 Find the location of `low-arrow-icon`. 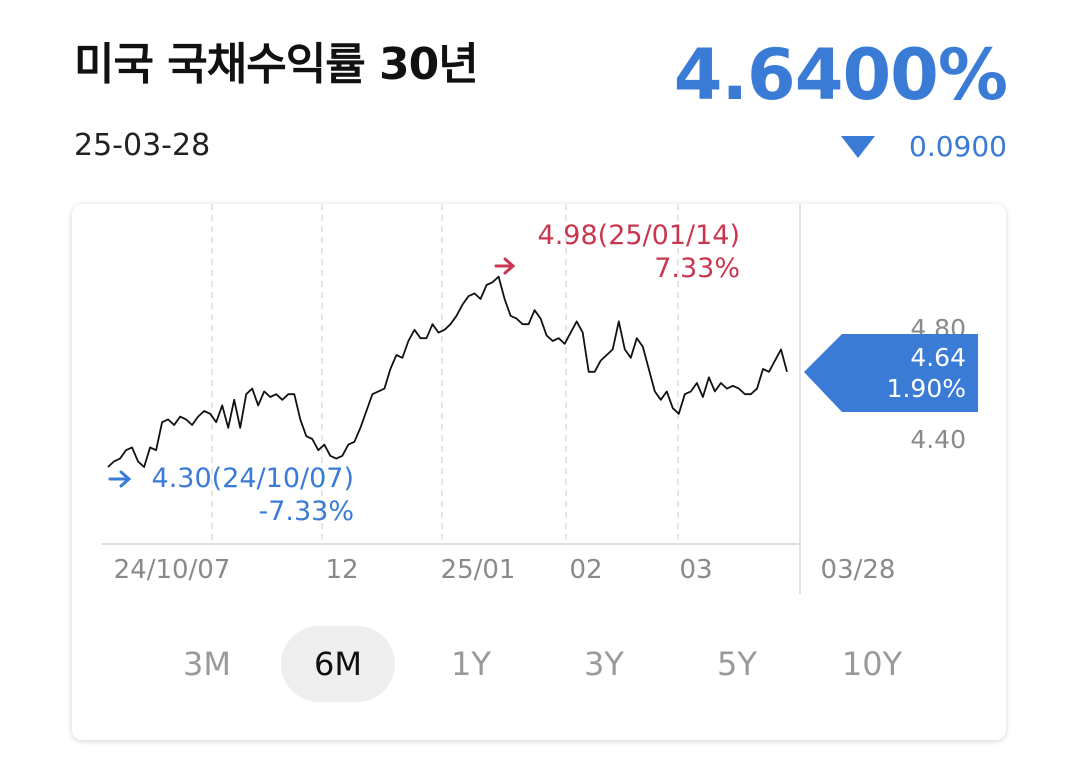

low-arrow-icon is located at coordinates (120, 479).